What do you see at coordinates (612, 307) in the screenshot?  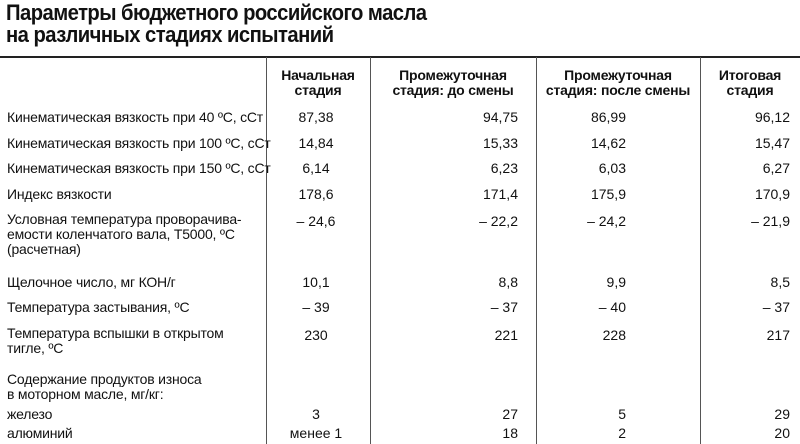 I see `table-cell: – 40` at bounding box center [612, 307].